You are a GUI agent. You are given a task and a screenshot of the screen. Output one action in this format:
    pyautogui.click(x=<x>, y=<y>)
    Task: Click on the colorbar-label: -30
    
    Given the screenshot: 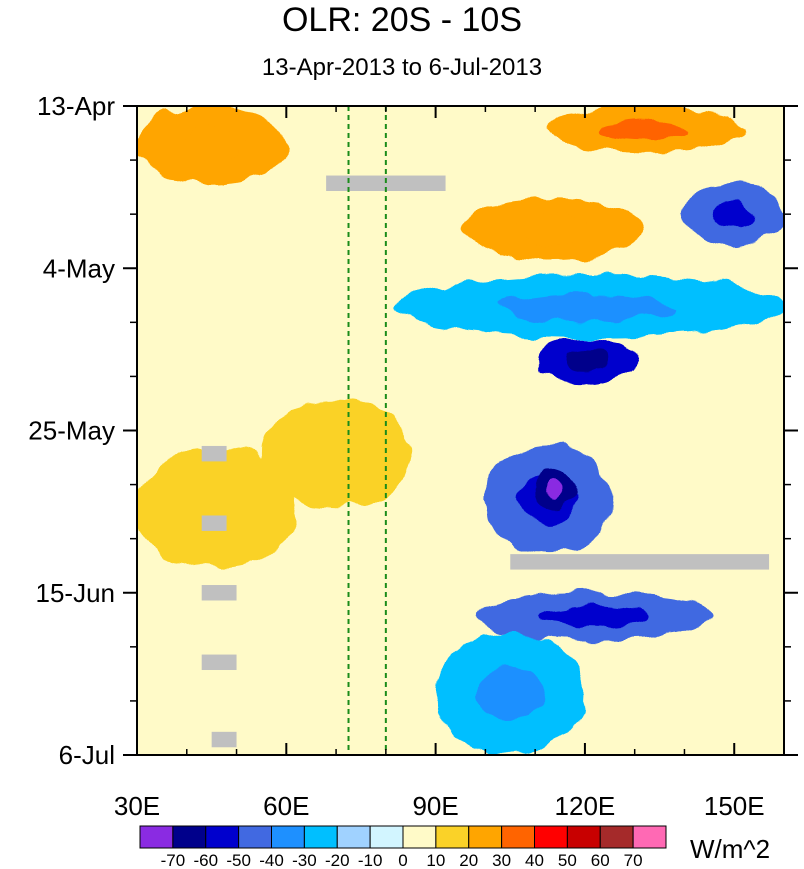 What is the action you would take?
    pyautogui.click(x=304, y=860)
    